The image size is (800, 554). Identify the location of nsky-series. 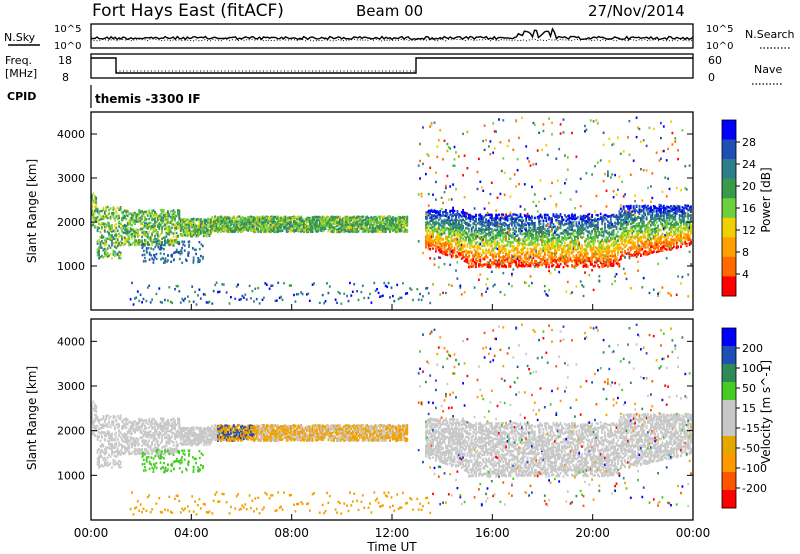
(392, 34).